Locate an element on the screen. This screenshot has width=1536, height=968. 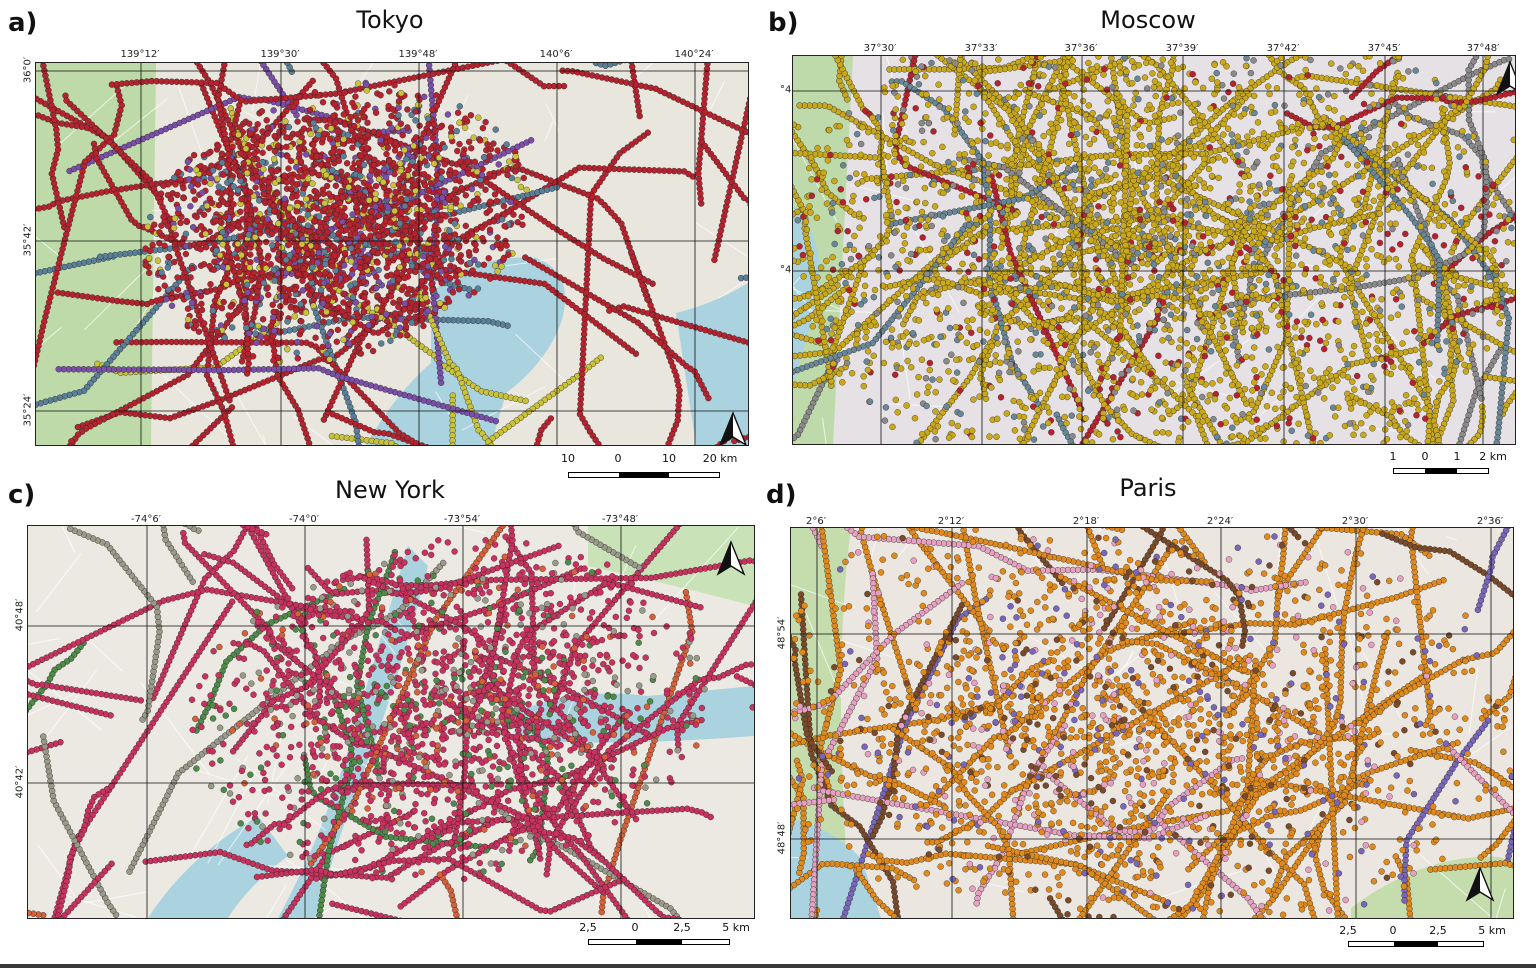
lat-label: 35°42′ is located at coordinates (28, 240).